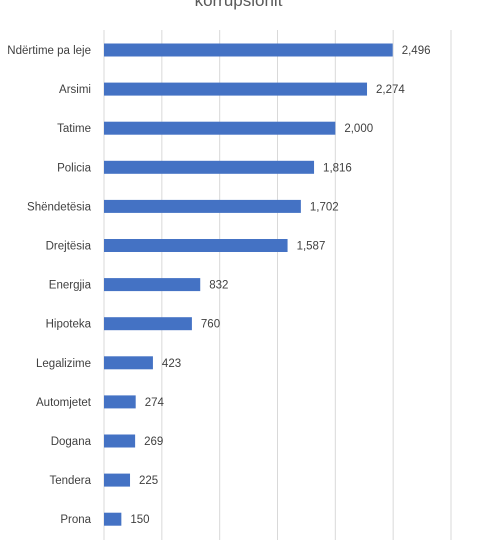 Image resolution: width=477 pixels, height=540 pixels. What do you see at coordinates (210, 325) in the screenshot?
I see `value-label: 760` at bounding box center [210, 325].